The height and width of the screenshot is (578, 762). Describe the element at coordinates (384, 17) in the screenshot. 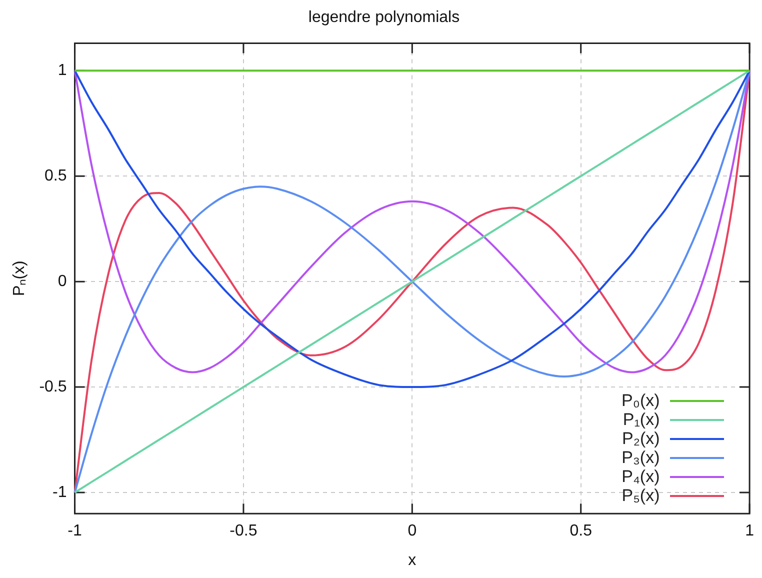

I see `chart-title: legendre polynomials` at that location.